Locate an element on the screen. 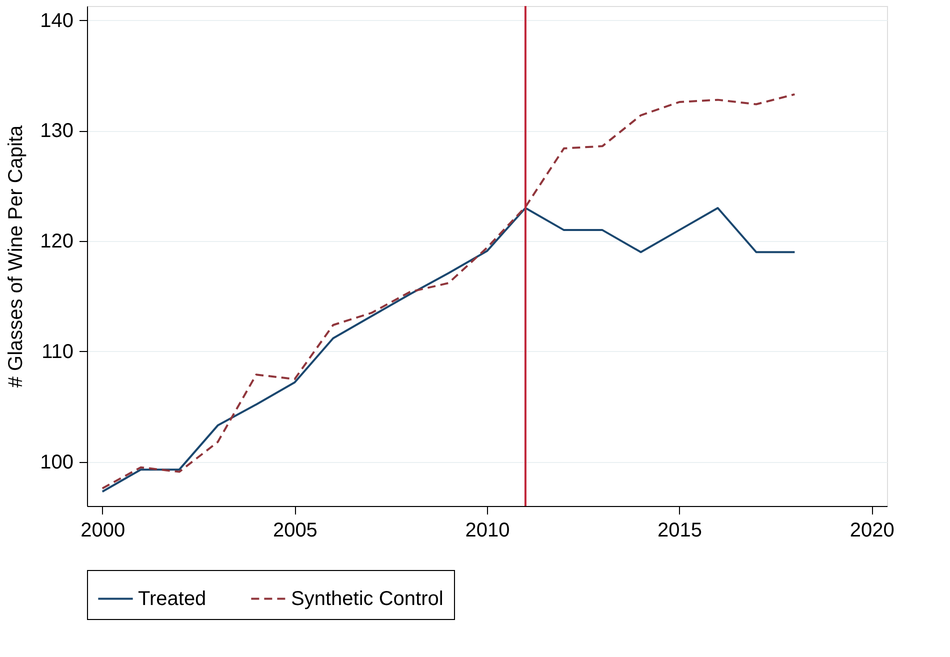  x-tick-label: 2000 is located at coordinates (103, 531).